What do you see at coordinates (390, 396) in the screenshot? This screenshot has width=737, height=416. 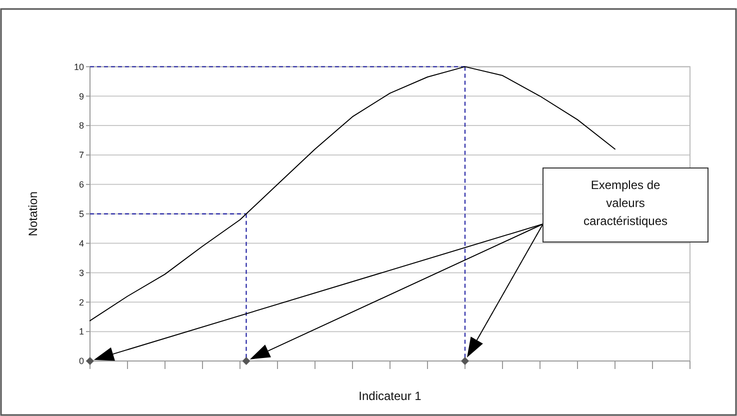 I see `x-axis-title: Indicateur 1` at bounding box center [390, 396].